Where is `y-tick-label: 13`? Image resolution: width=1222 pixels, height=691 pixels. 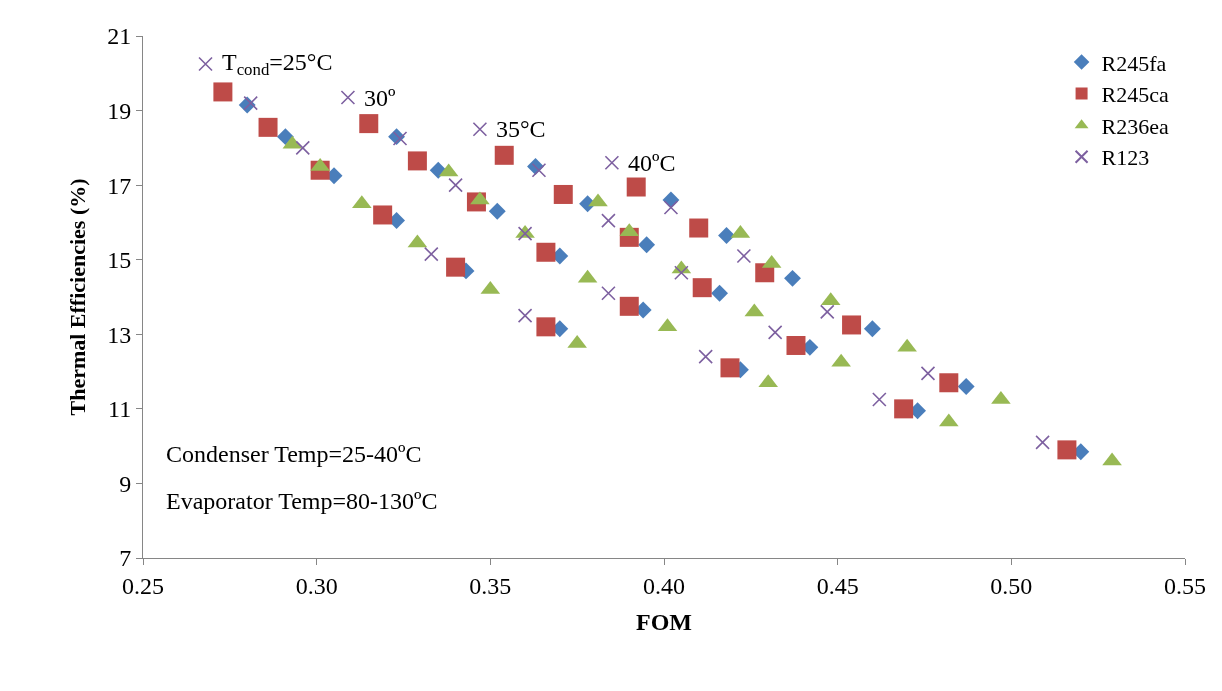 y-tick-label: 13 is located at coordinates (119, 334).